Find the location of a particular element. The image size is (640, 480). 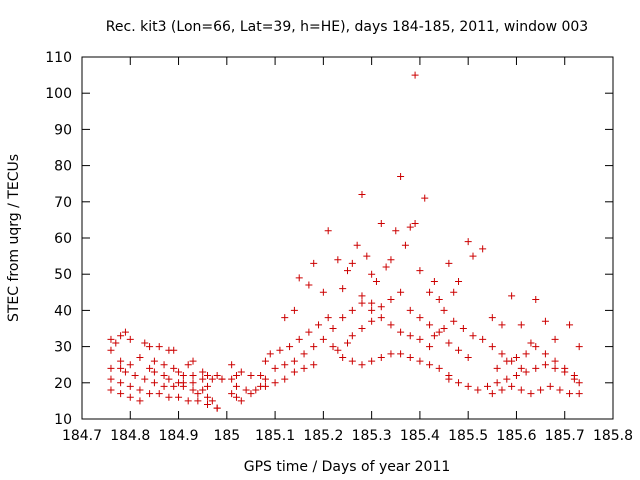

y-tick-label: 90 is located at coordinates (63, 130).